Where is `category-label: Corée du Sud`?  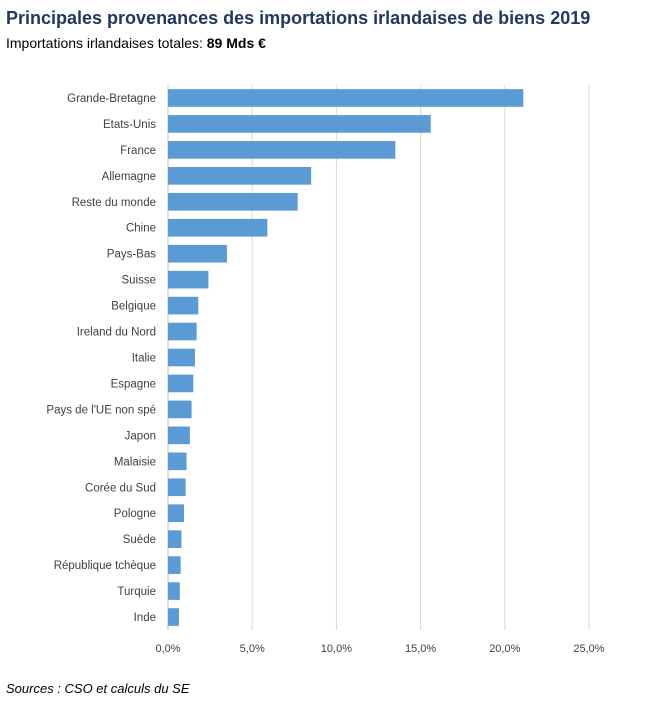 category-label: Corée du Sud is located at coordinates (120, 488).